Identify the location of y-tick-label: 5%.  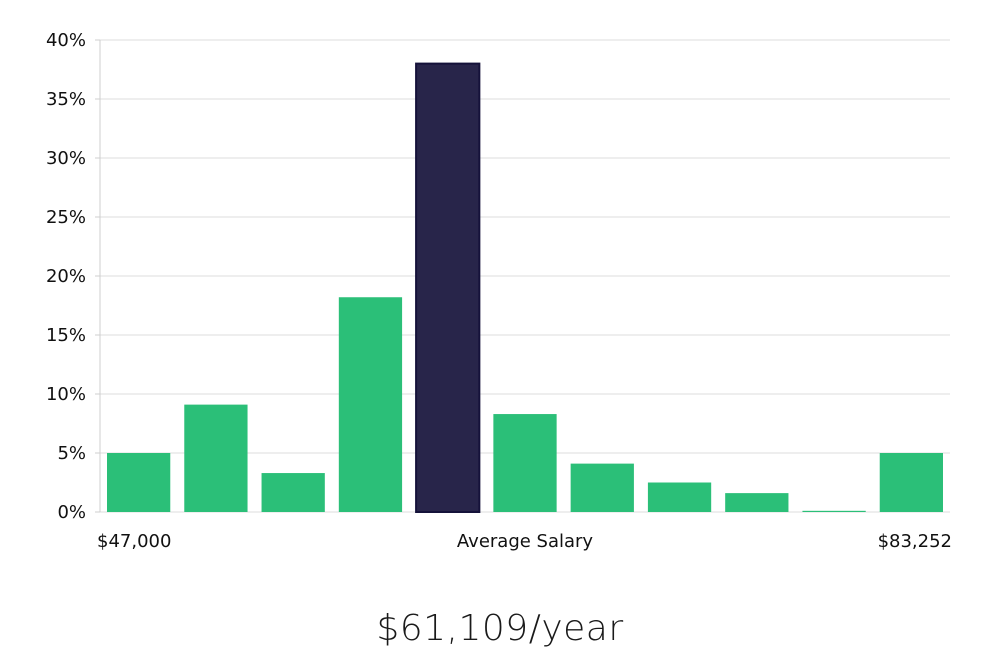
(71, 453).